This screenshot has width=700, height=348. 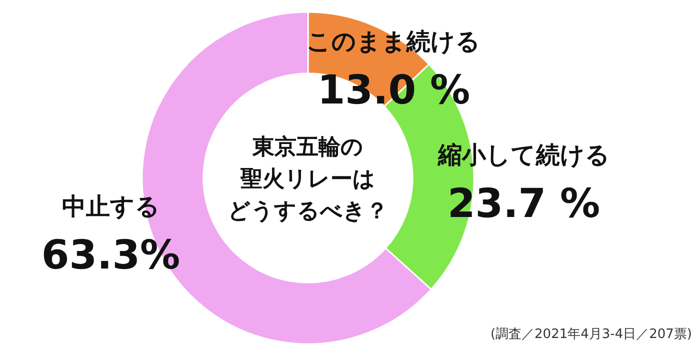 What do you see at coordinates (110, 255) in the screenshot?
I see `data-label: 63.3%` at bounding box center [110, 255].